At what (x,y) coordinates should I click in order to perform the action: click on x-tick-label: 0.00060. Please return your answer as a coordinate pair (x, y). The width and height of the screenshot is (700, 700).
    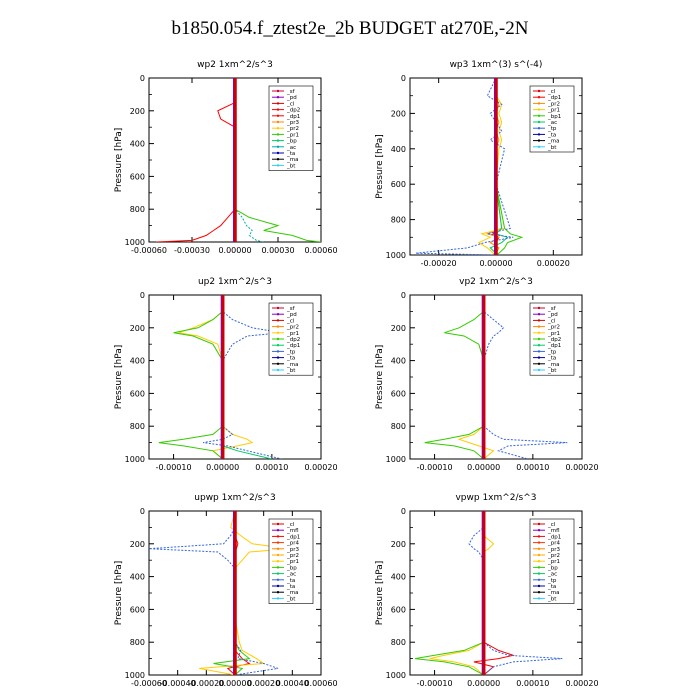
    Looking at the image, I should click on (320, 683).